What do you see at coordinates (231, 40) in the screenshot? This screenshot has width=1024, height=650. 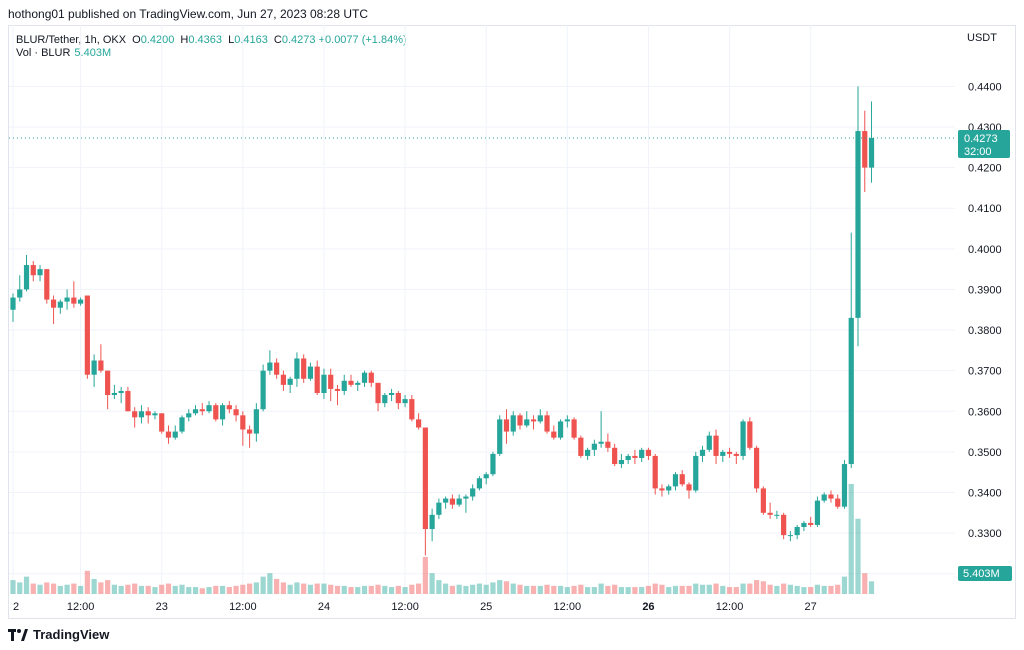 I see `legend-low-label: L` at bounding box center [231, 40].